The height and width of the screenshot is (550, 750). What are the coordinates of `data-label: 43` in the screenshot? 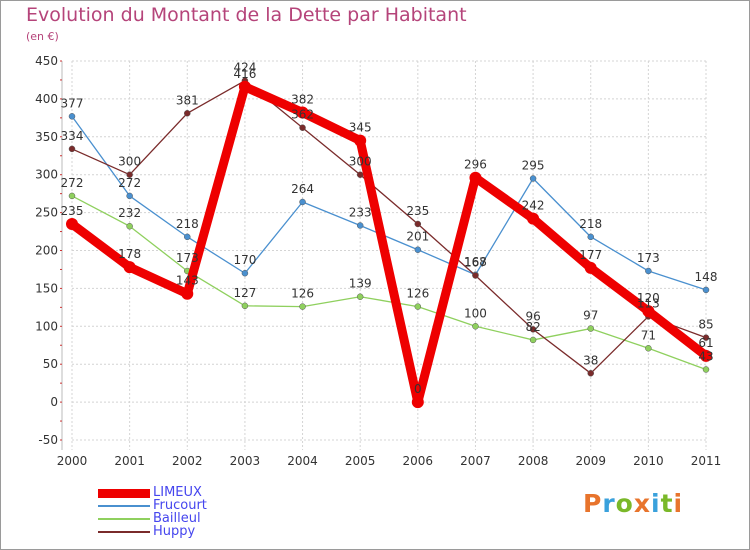 It's located at (705, 357).